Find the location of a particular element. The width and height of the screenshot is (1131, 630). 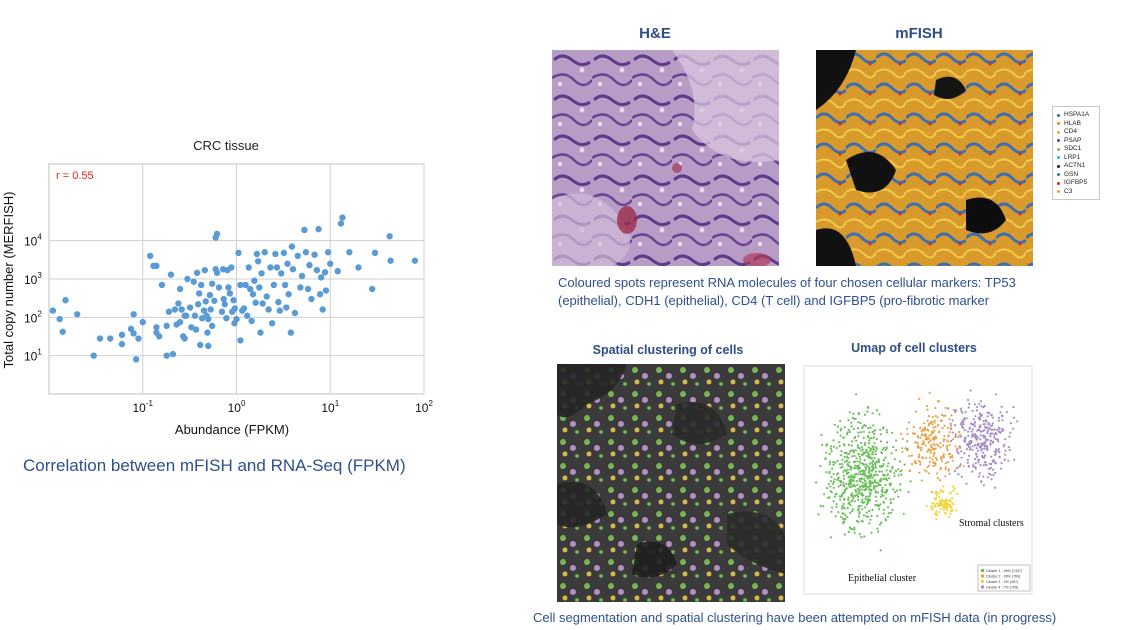

legend-item: SDC1 is located at coordinates (1076, 149).